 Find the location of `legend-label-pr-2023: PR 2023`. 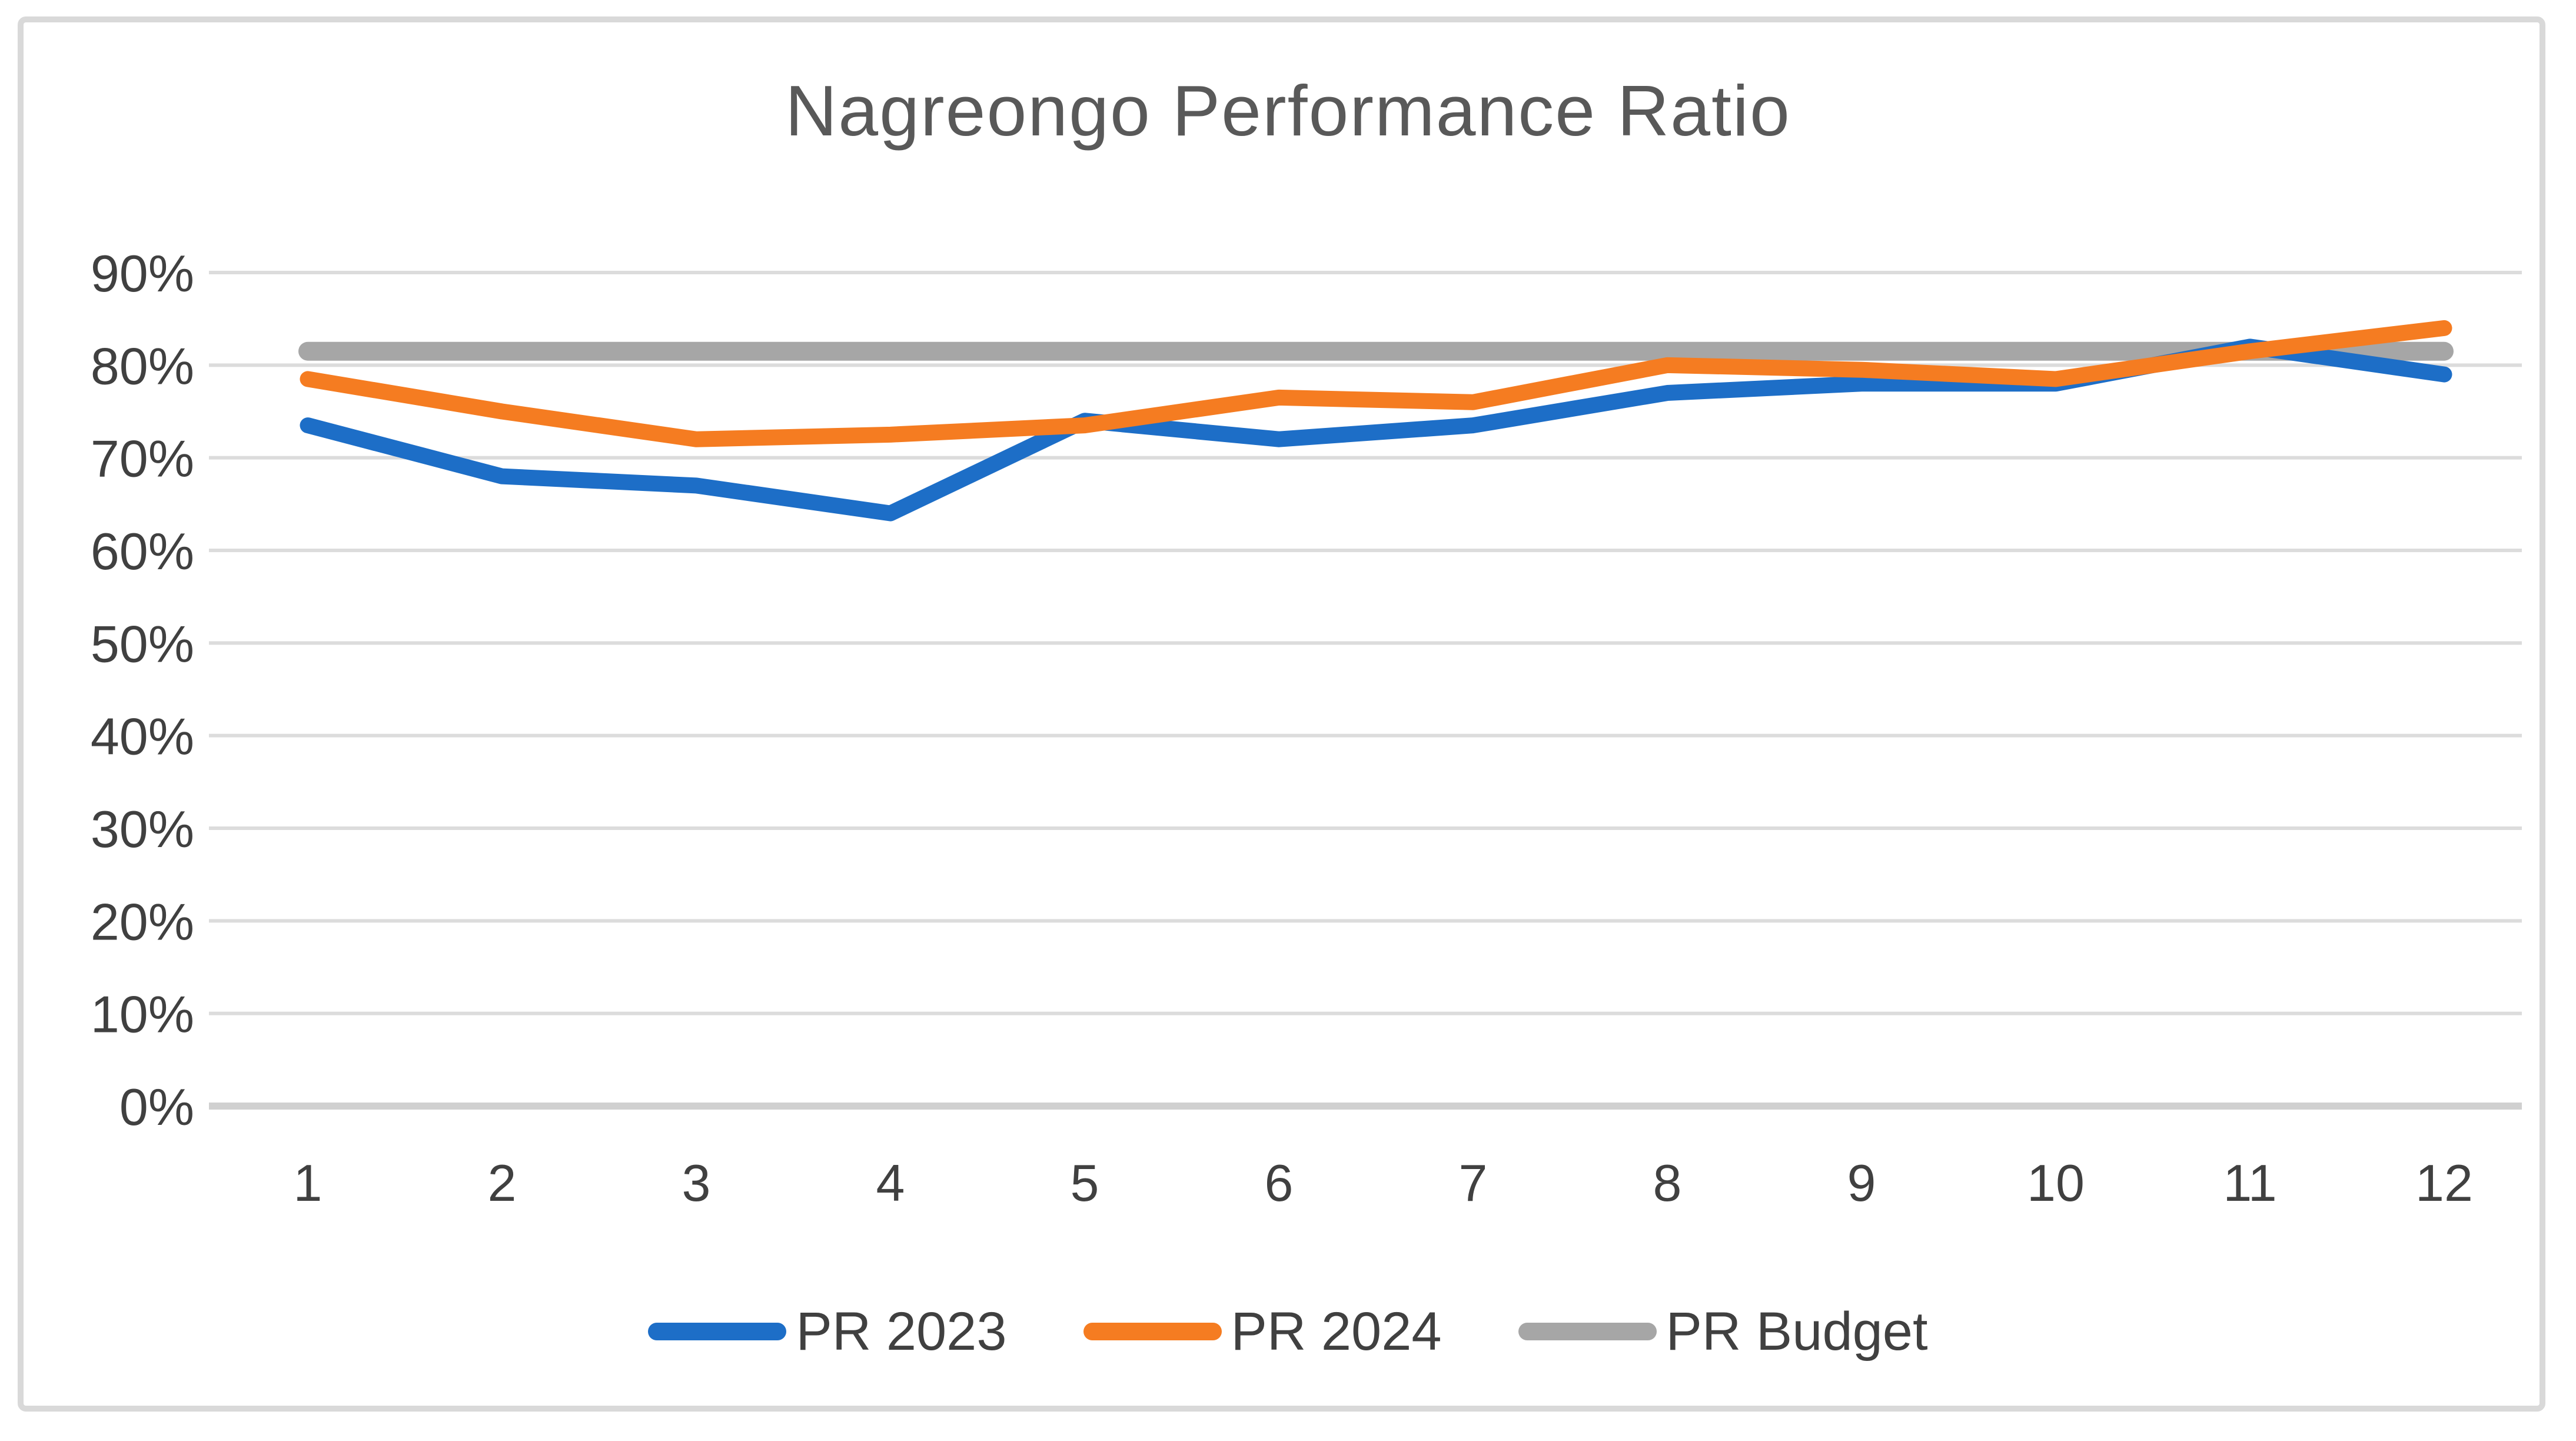

legend-label-pr-2023: PR 2023 is located at coordinates (901, 1331).